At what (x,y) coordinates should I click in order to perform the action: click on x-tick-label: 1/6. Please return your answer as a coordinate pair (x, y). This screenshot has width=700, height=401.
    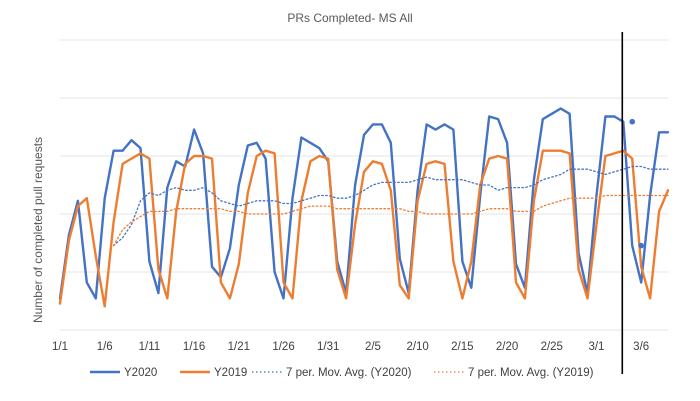
    Looking at the image, I should click on (105, 347).